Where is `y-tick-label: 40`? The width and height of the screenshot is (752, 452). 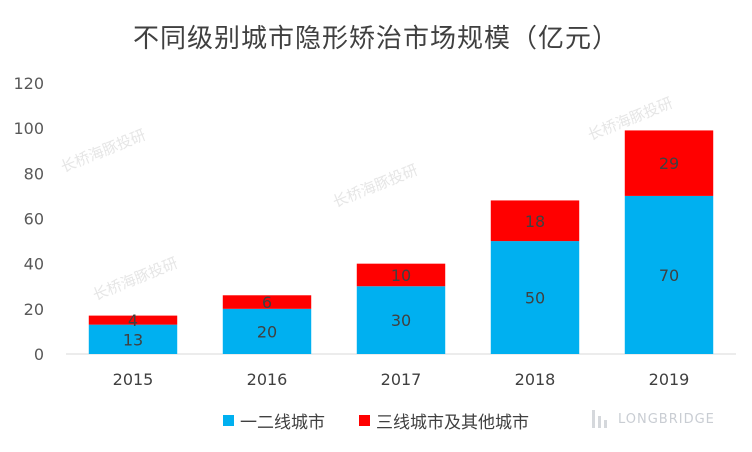 y-tick-label: 40 is located at coordinates (34, 264).